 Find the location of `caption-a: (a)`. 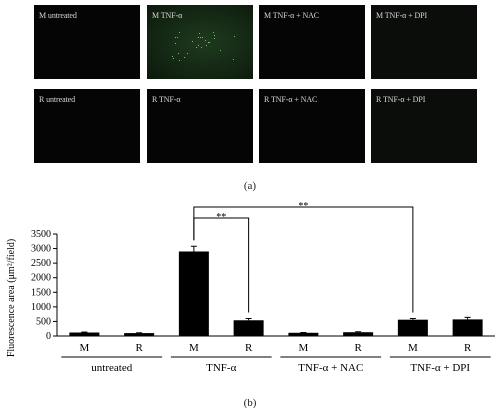

caption-a: (a) is located at coordinates (250, 186).